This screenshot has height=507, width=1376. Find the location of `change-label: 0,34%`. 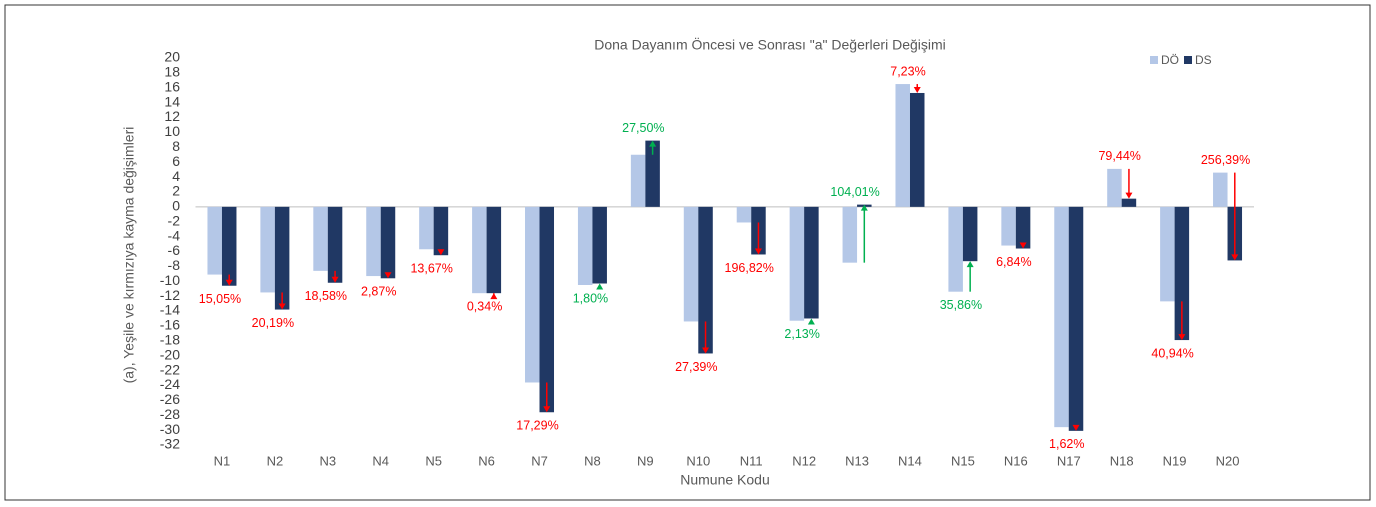

change-label: 0,34% is located at coordinates (484, 306).